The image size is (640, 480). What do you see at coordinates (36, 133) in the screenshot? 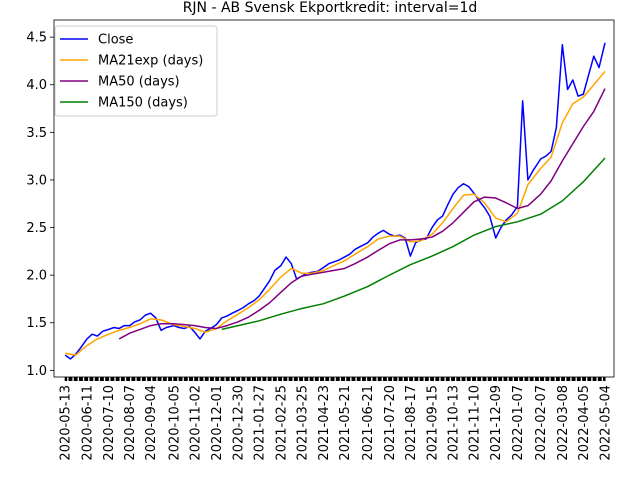
I see `y-tick-label: 3.5` at bounding box center [36, 133].